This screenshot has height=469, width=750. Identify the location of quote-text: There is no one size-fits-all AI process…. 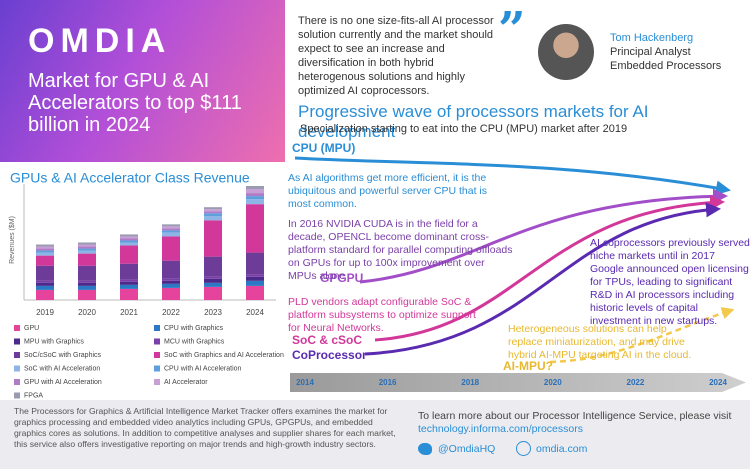
(396, 56).